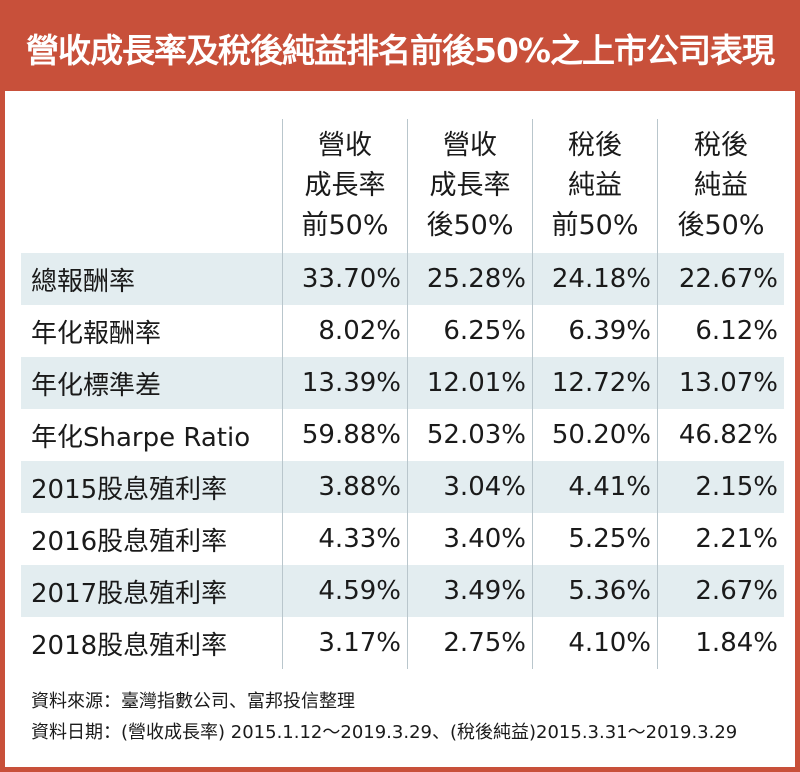 The width and height of the screenshot is (800, 772). What do you see at coordinates (720, 331) in the screenshot?
I see `table-cell: 6.12%` at bounding box center [720, 331].